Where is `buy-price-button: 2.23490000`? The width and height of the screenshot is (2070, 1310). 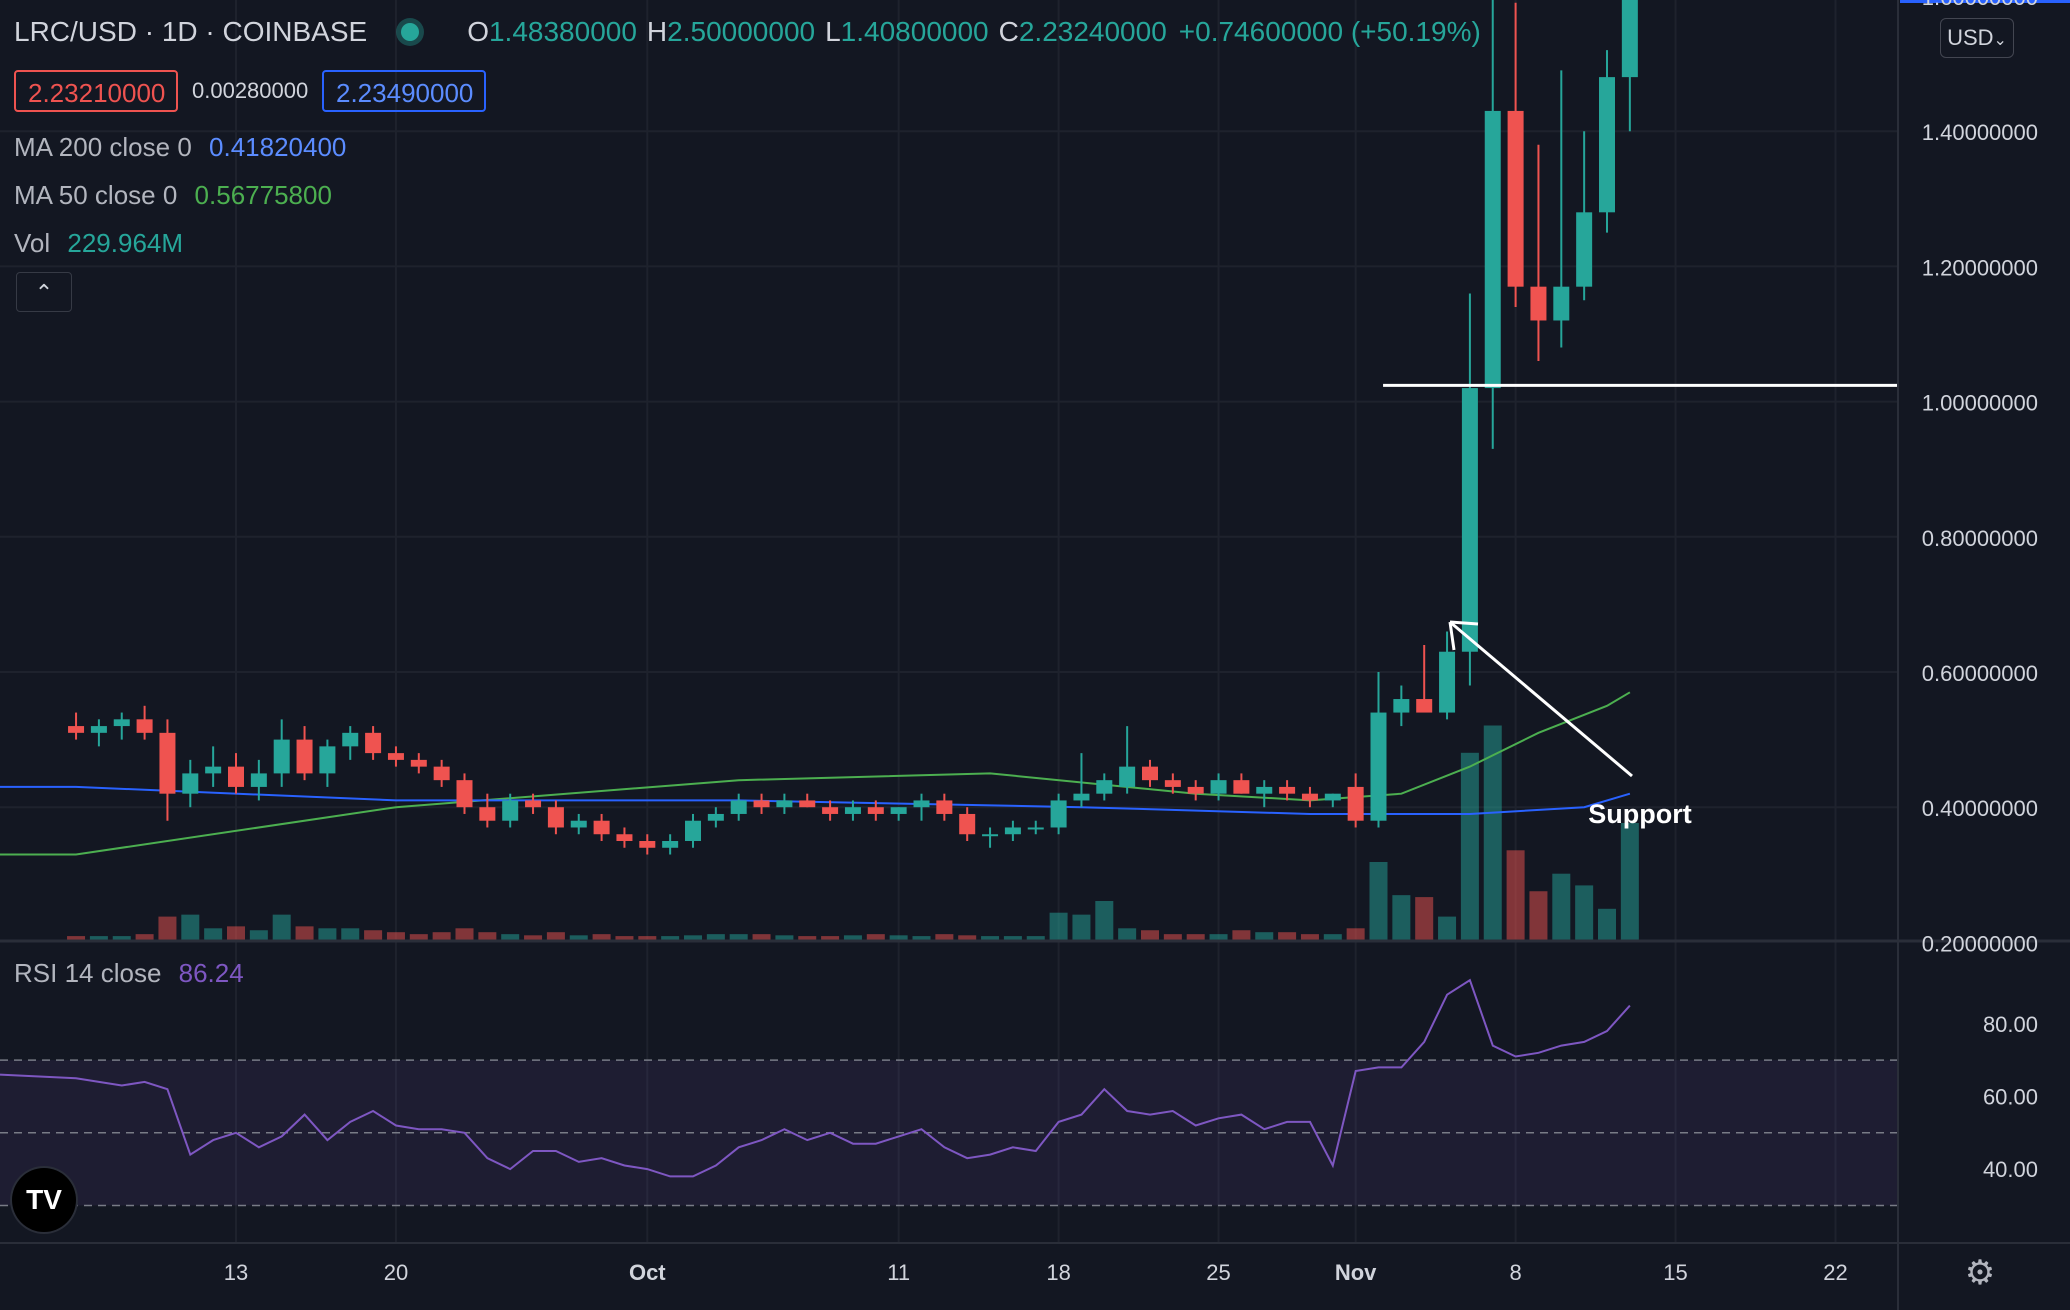 buy-price-button: 2.23490000 is located at coordinates (404, 91).